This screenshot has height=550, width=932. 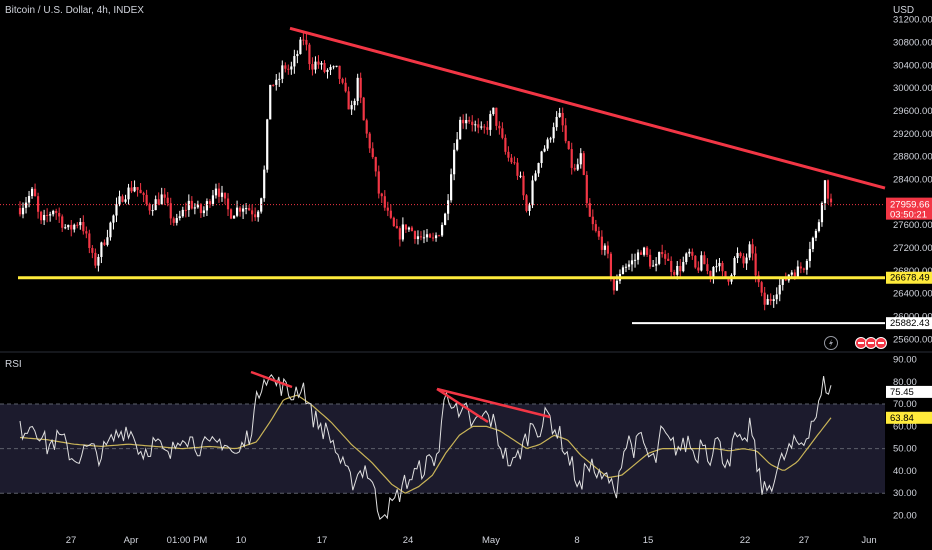 I want to click on price-tick-label: 26400.00, so click(x=912, y=294).